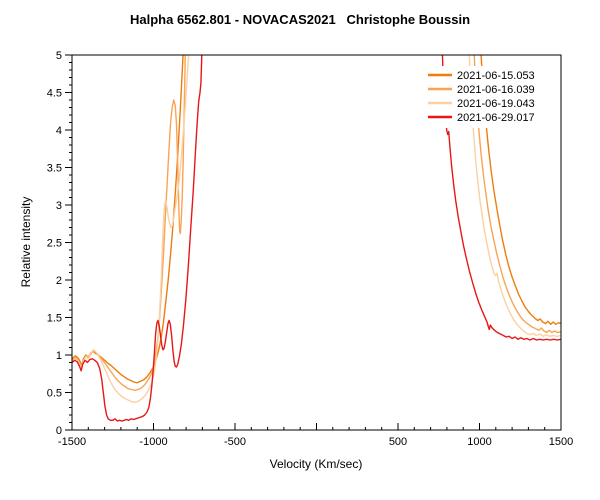 The height and width of the screenshot is (500, 600). Describe the element at coordinates (54, 244) in the screenshot. I see `y-tick-label: 2.5` at that location.